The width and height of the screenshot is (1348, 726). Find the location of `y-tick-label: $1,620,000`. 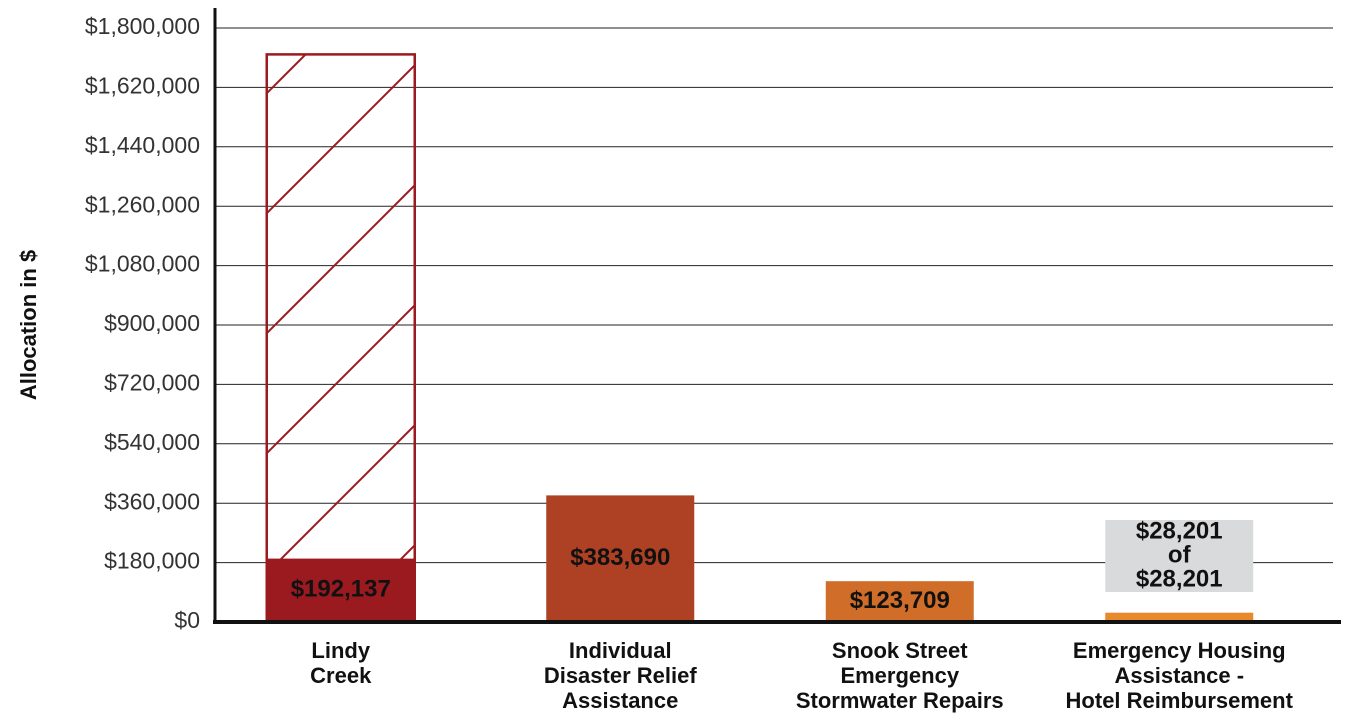

y-tick-label: $1,620,000 is located at coordinates (142, 85).